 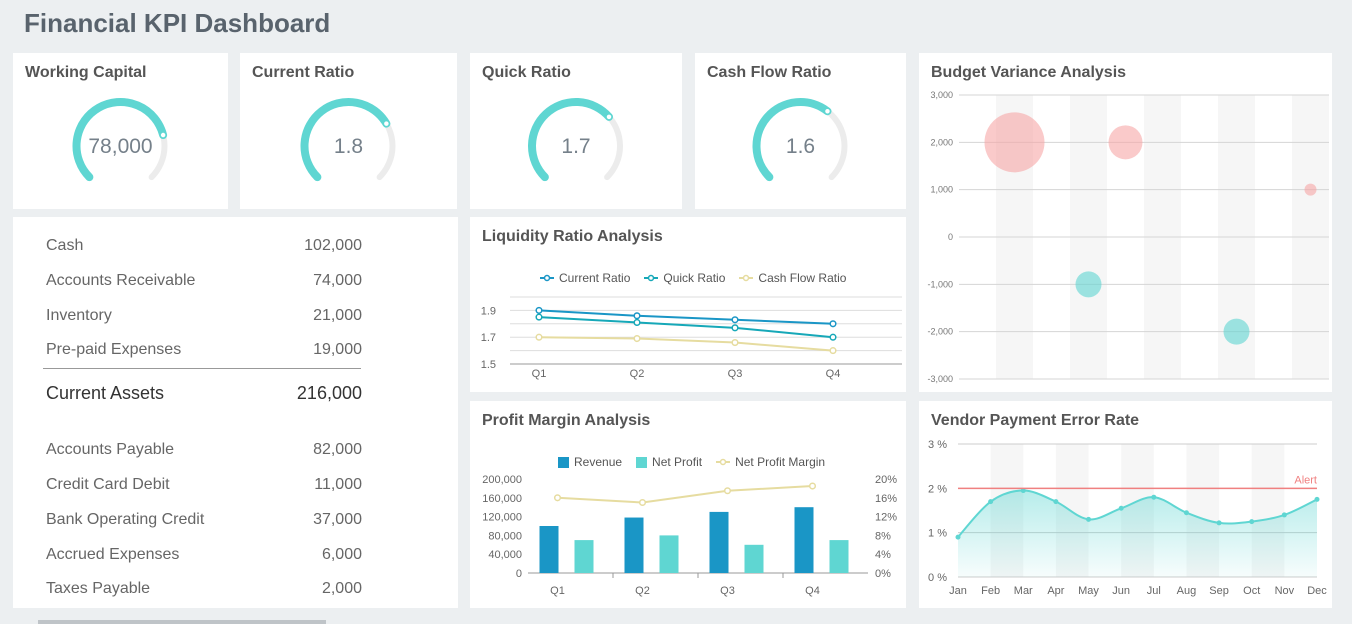 What do you see at coordinates (941, 95) in the screenshot?
I see `y-tick-label: 3,000` at bounding box center [941, 95].